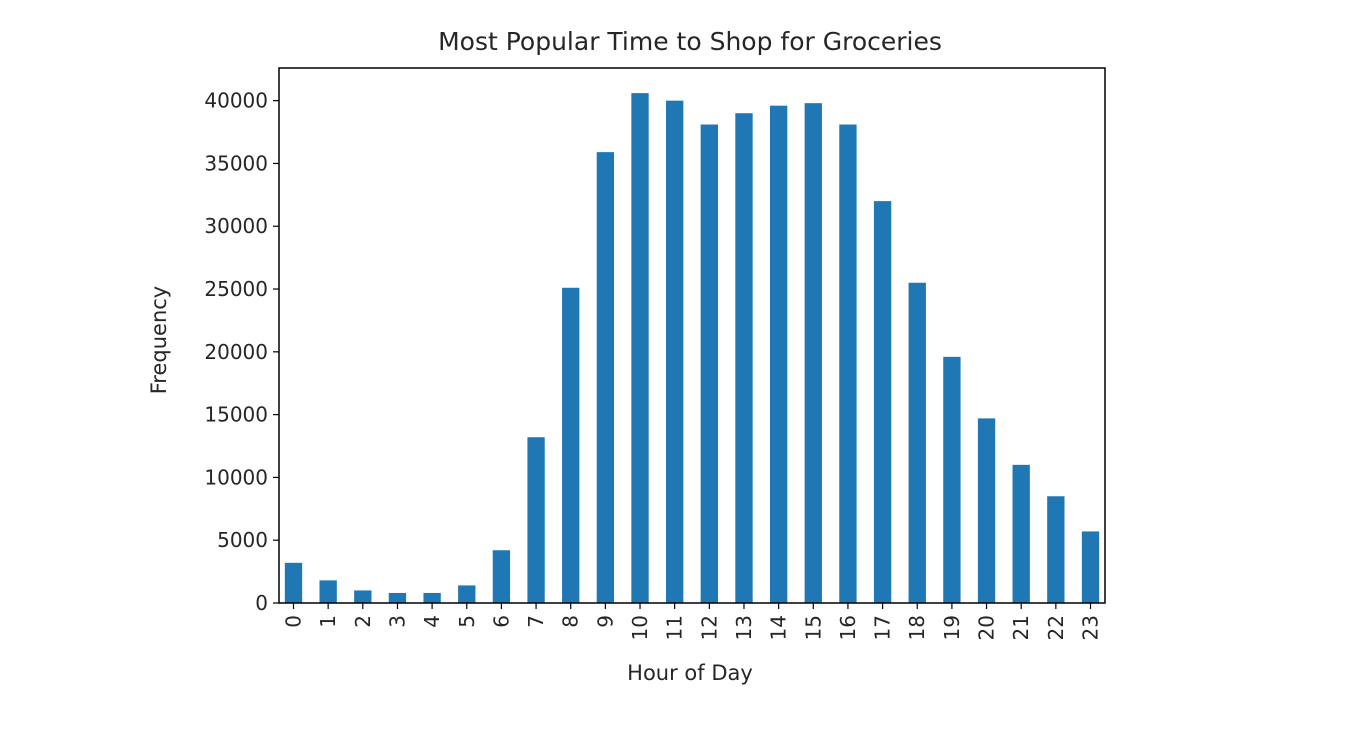  I want to click on chart-title: Most Popular Time to Shop for Groceries, so click(690, 41).